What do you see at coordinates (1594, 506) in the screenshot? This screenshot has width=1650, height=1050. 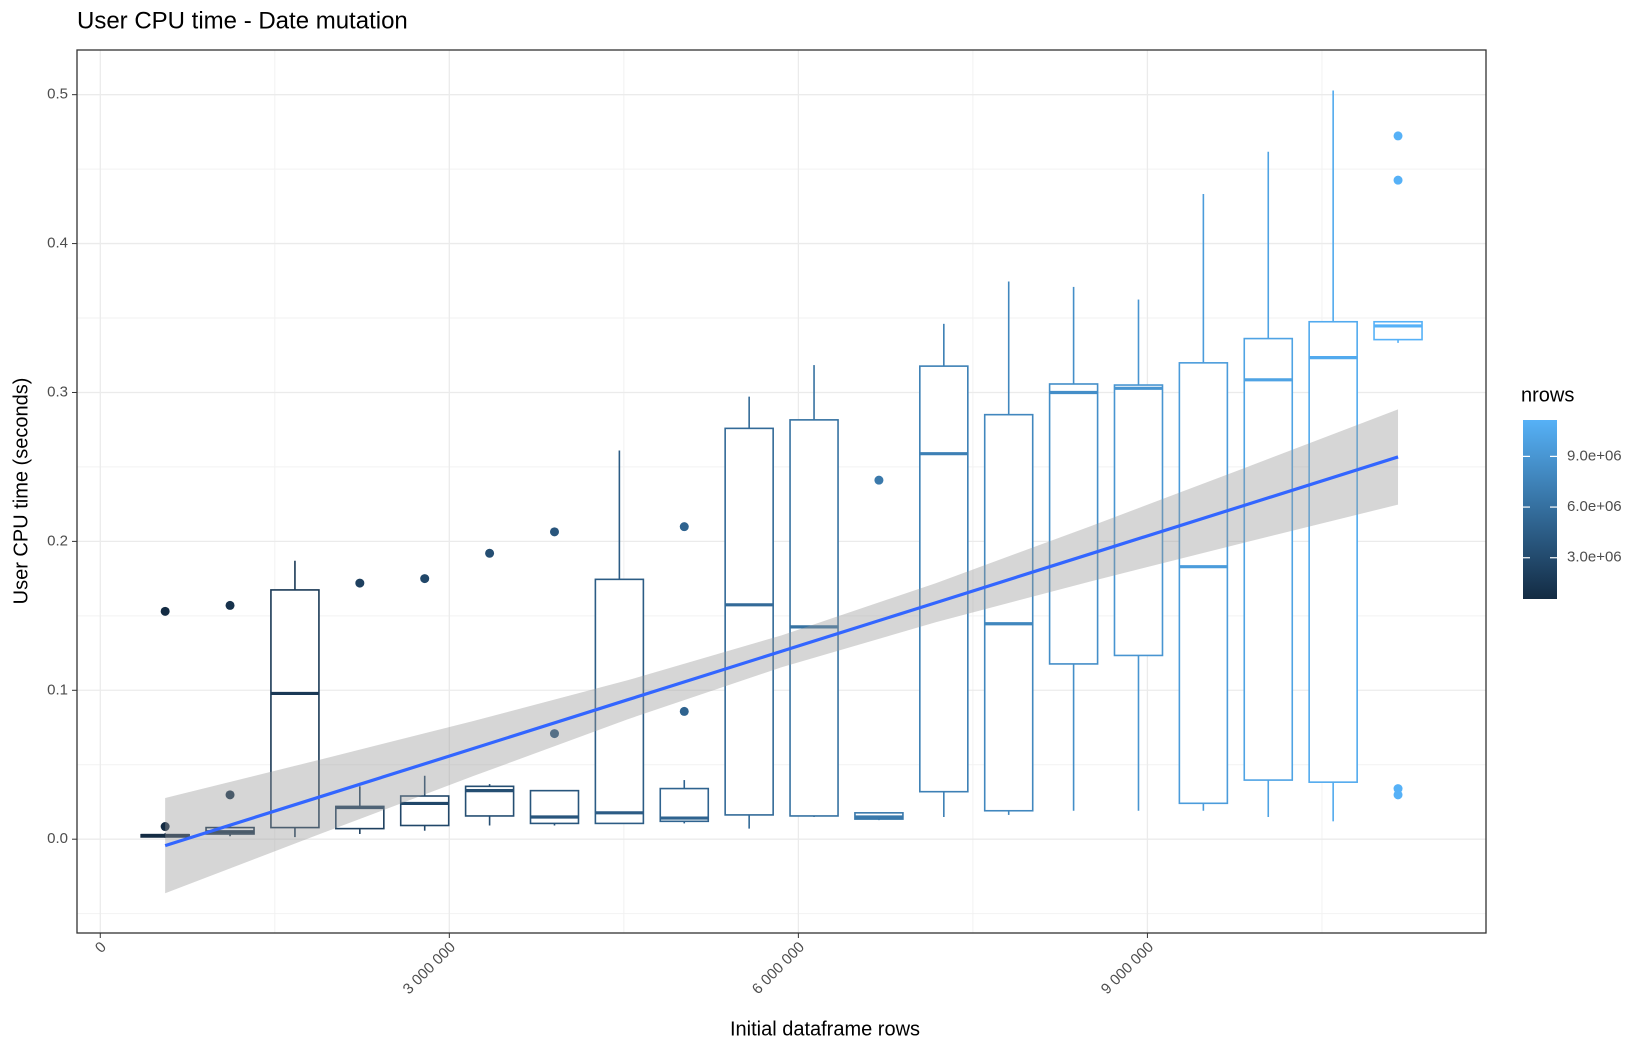 I see `colorbar-label: 6.0e+06` at bounding box center [1594, 506].